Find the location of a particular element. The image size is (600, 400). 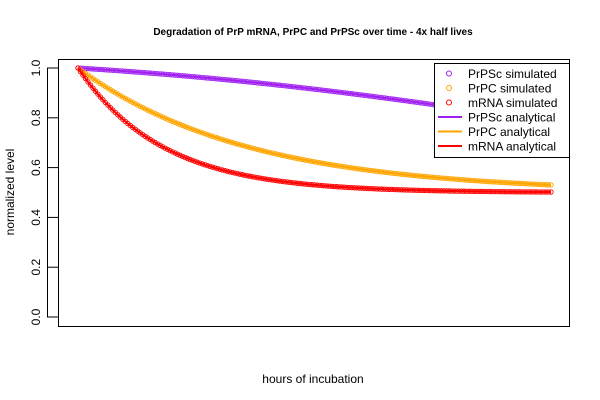

legend-label: PrPSc analytical is located at coordinates (511, 118).